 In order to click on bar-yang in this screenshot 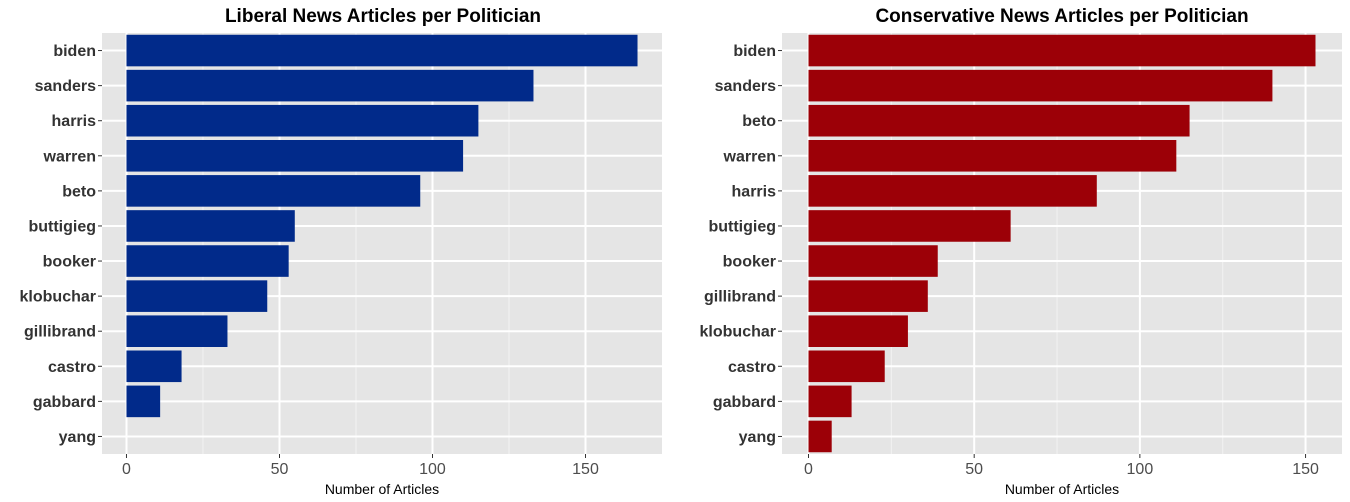, I will do `click(820, 436)`.